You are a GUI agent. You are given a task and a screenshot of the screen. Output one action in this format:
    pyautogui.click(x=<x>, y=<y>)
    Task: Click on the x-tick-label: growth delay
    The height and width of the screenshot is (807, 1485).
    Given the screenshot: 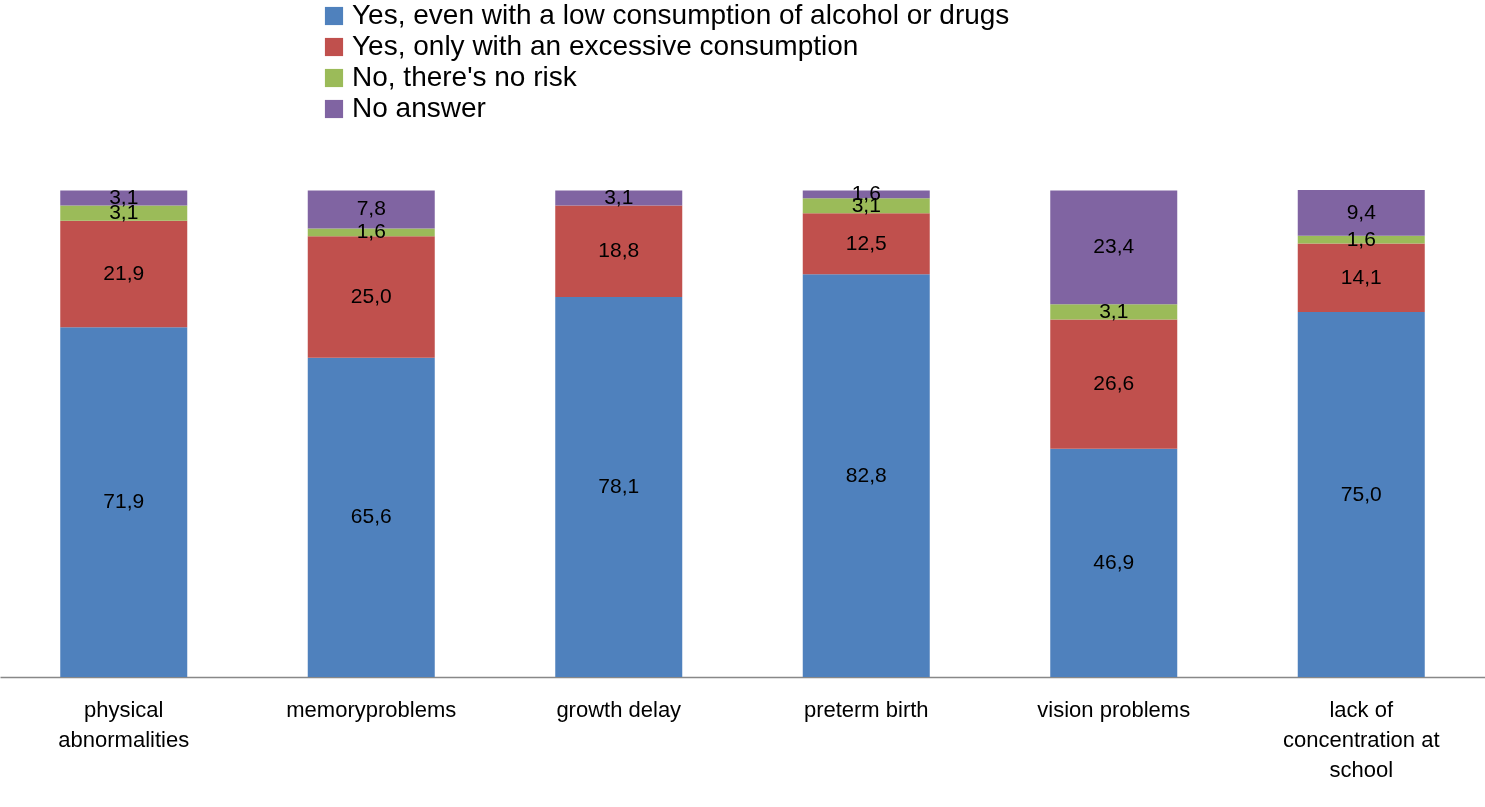 What is the action you would take?
    pyautogui.click(x=619, y=709)
    